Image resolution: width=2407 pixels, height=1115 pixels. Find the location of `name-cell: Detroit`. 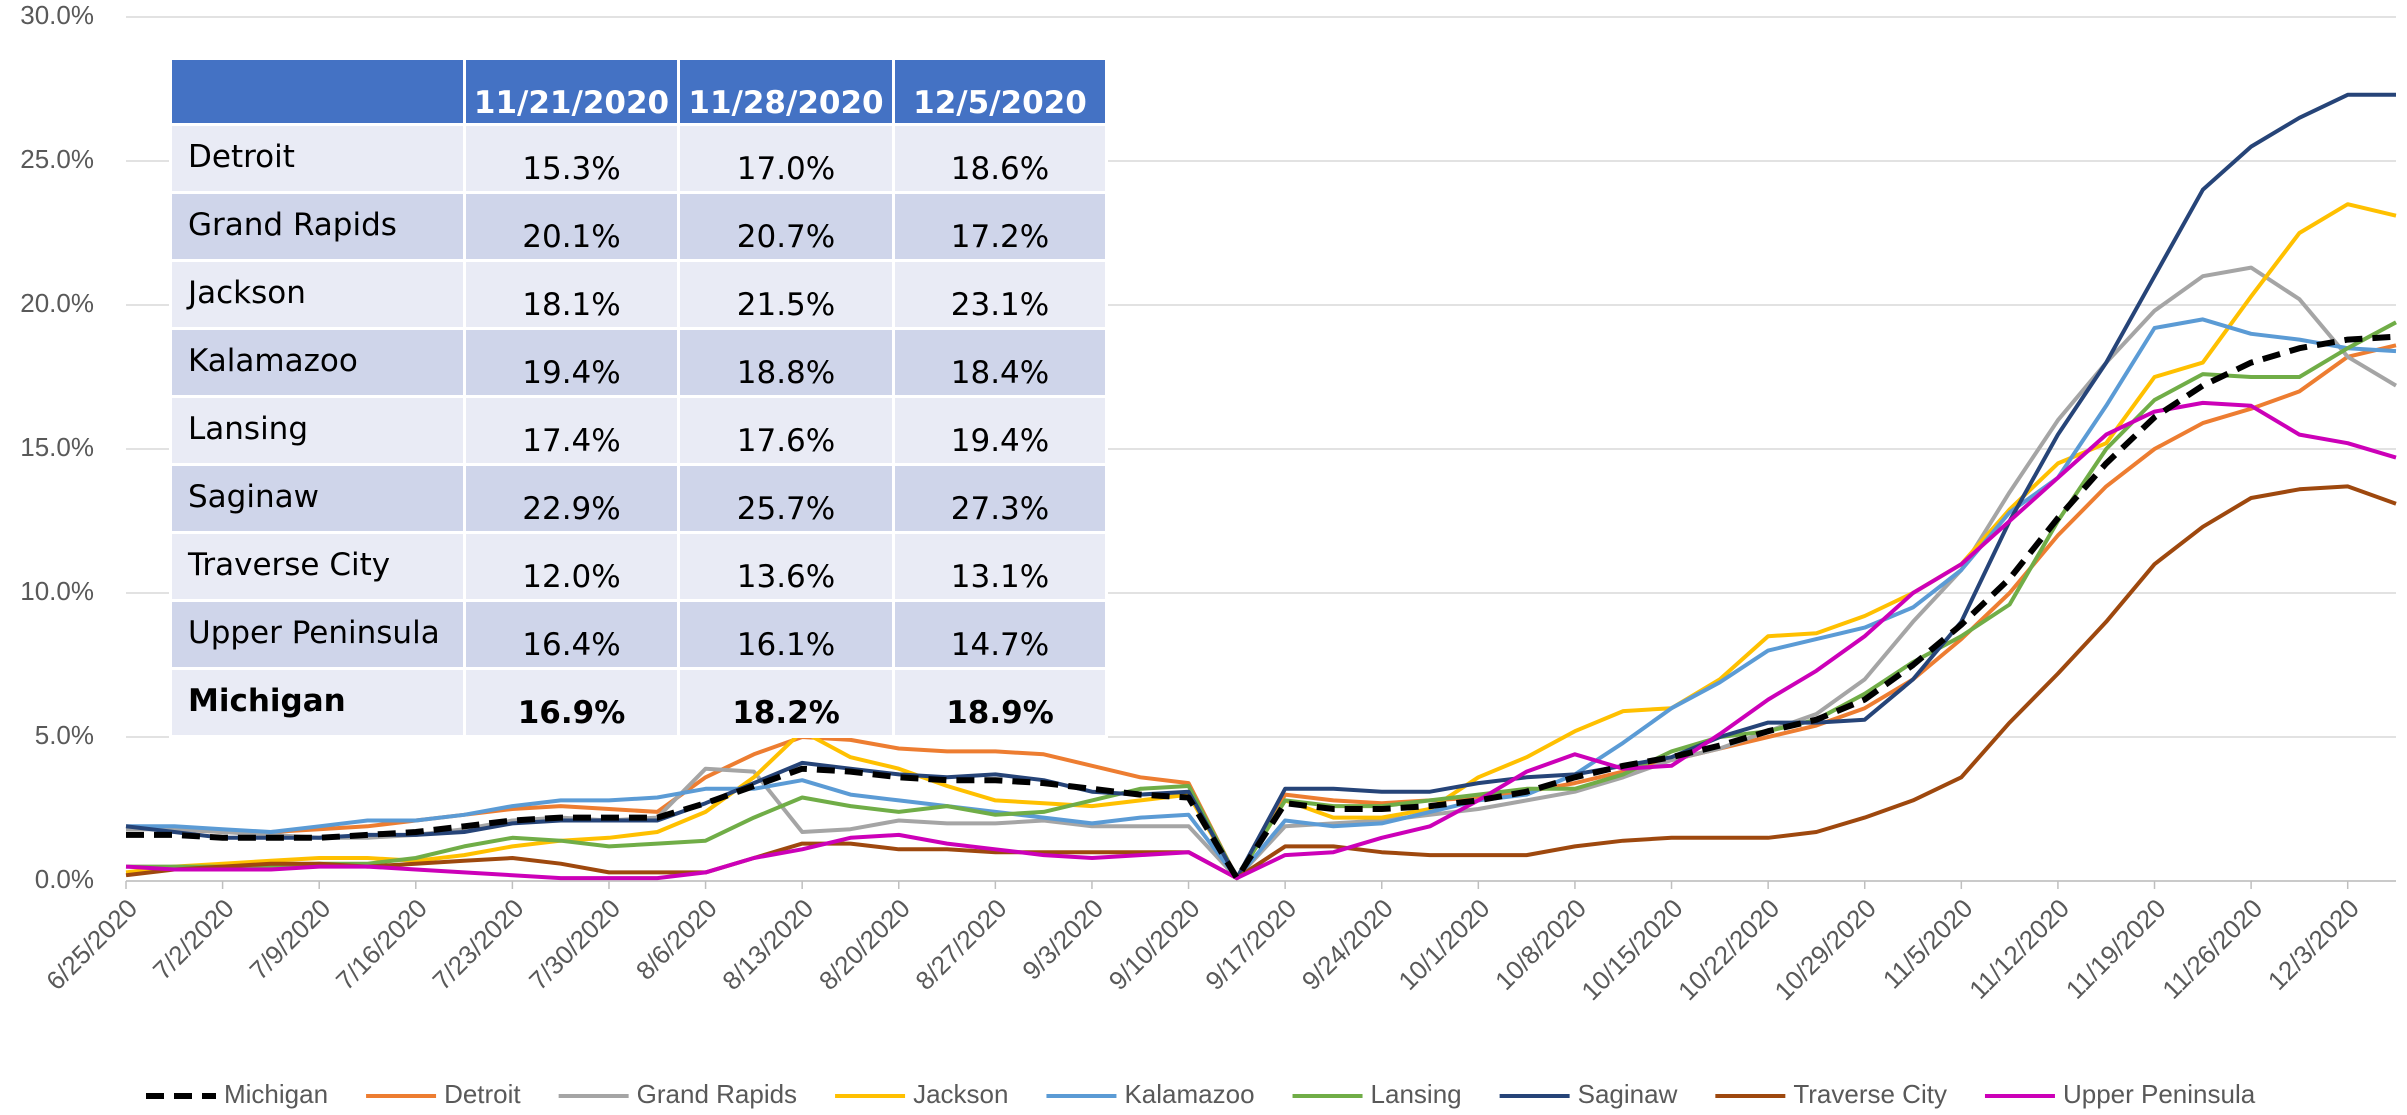

name-cell: Detroit is located at coordinates (317, 158).